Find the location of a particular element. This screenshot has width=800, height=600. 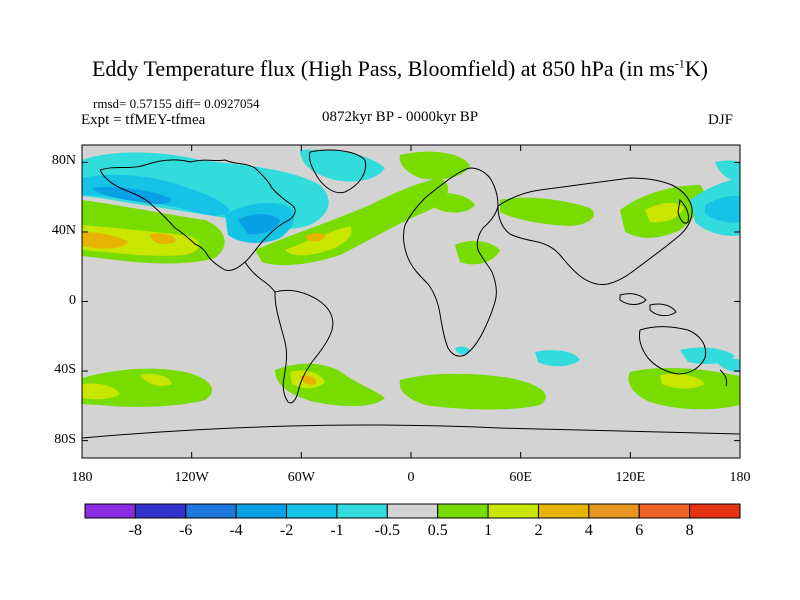

colorbar is located at coordinates (412, 511).